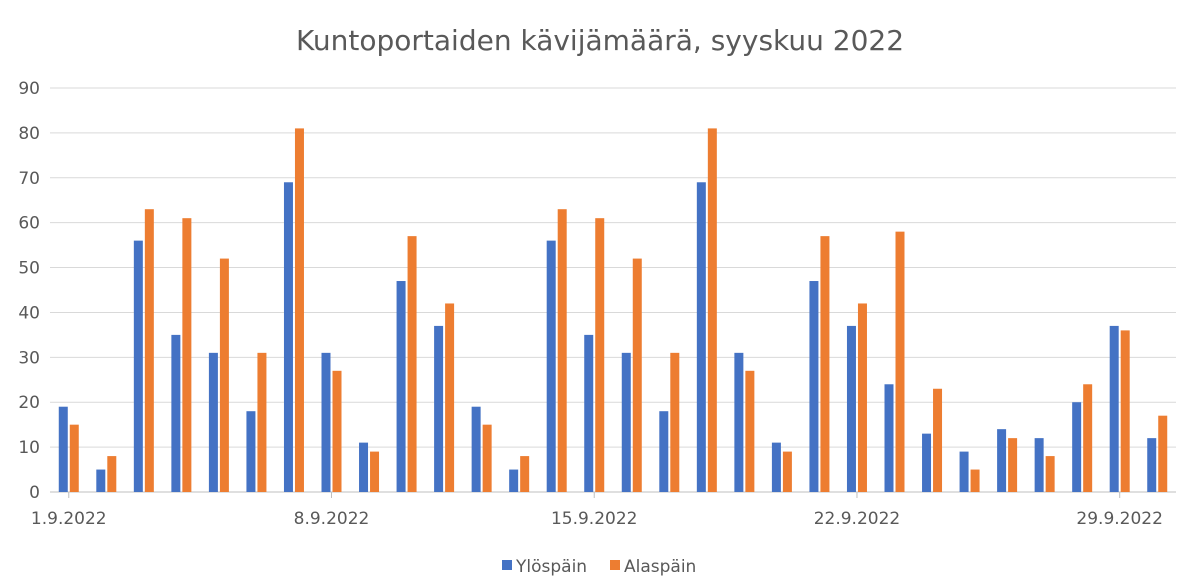 This screenshot has width=1196, height=580. Describe the element at coordinates (69, 519) in the screenshot. I see `x-tick-label: 1.9.2022` at that location.